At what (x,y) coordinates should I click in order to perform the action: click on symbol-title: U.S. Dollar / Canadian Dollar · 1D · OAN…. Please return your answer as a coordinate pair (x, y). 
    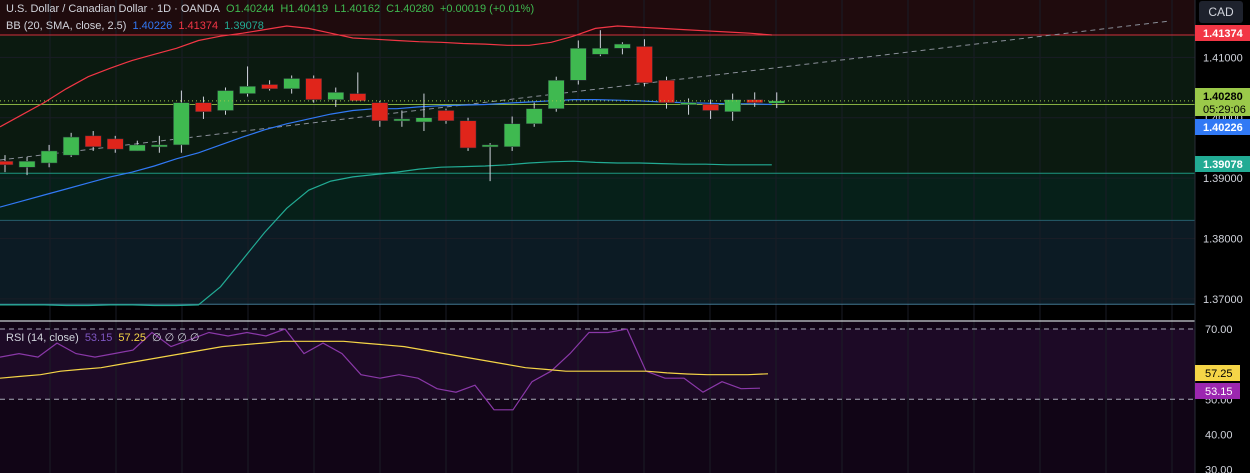
    Looking at the image, I should click on (113, 9).